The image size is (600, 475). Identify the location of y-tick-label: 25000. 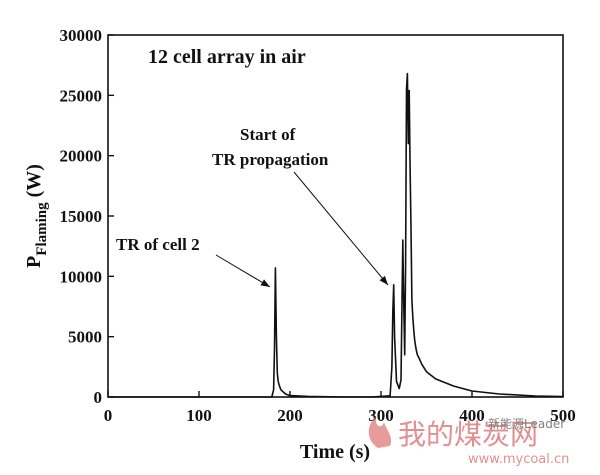
(81, 95).